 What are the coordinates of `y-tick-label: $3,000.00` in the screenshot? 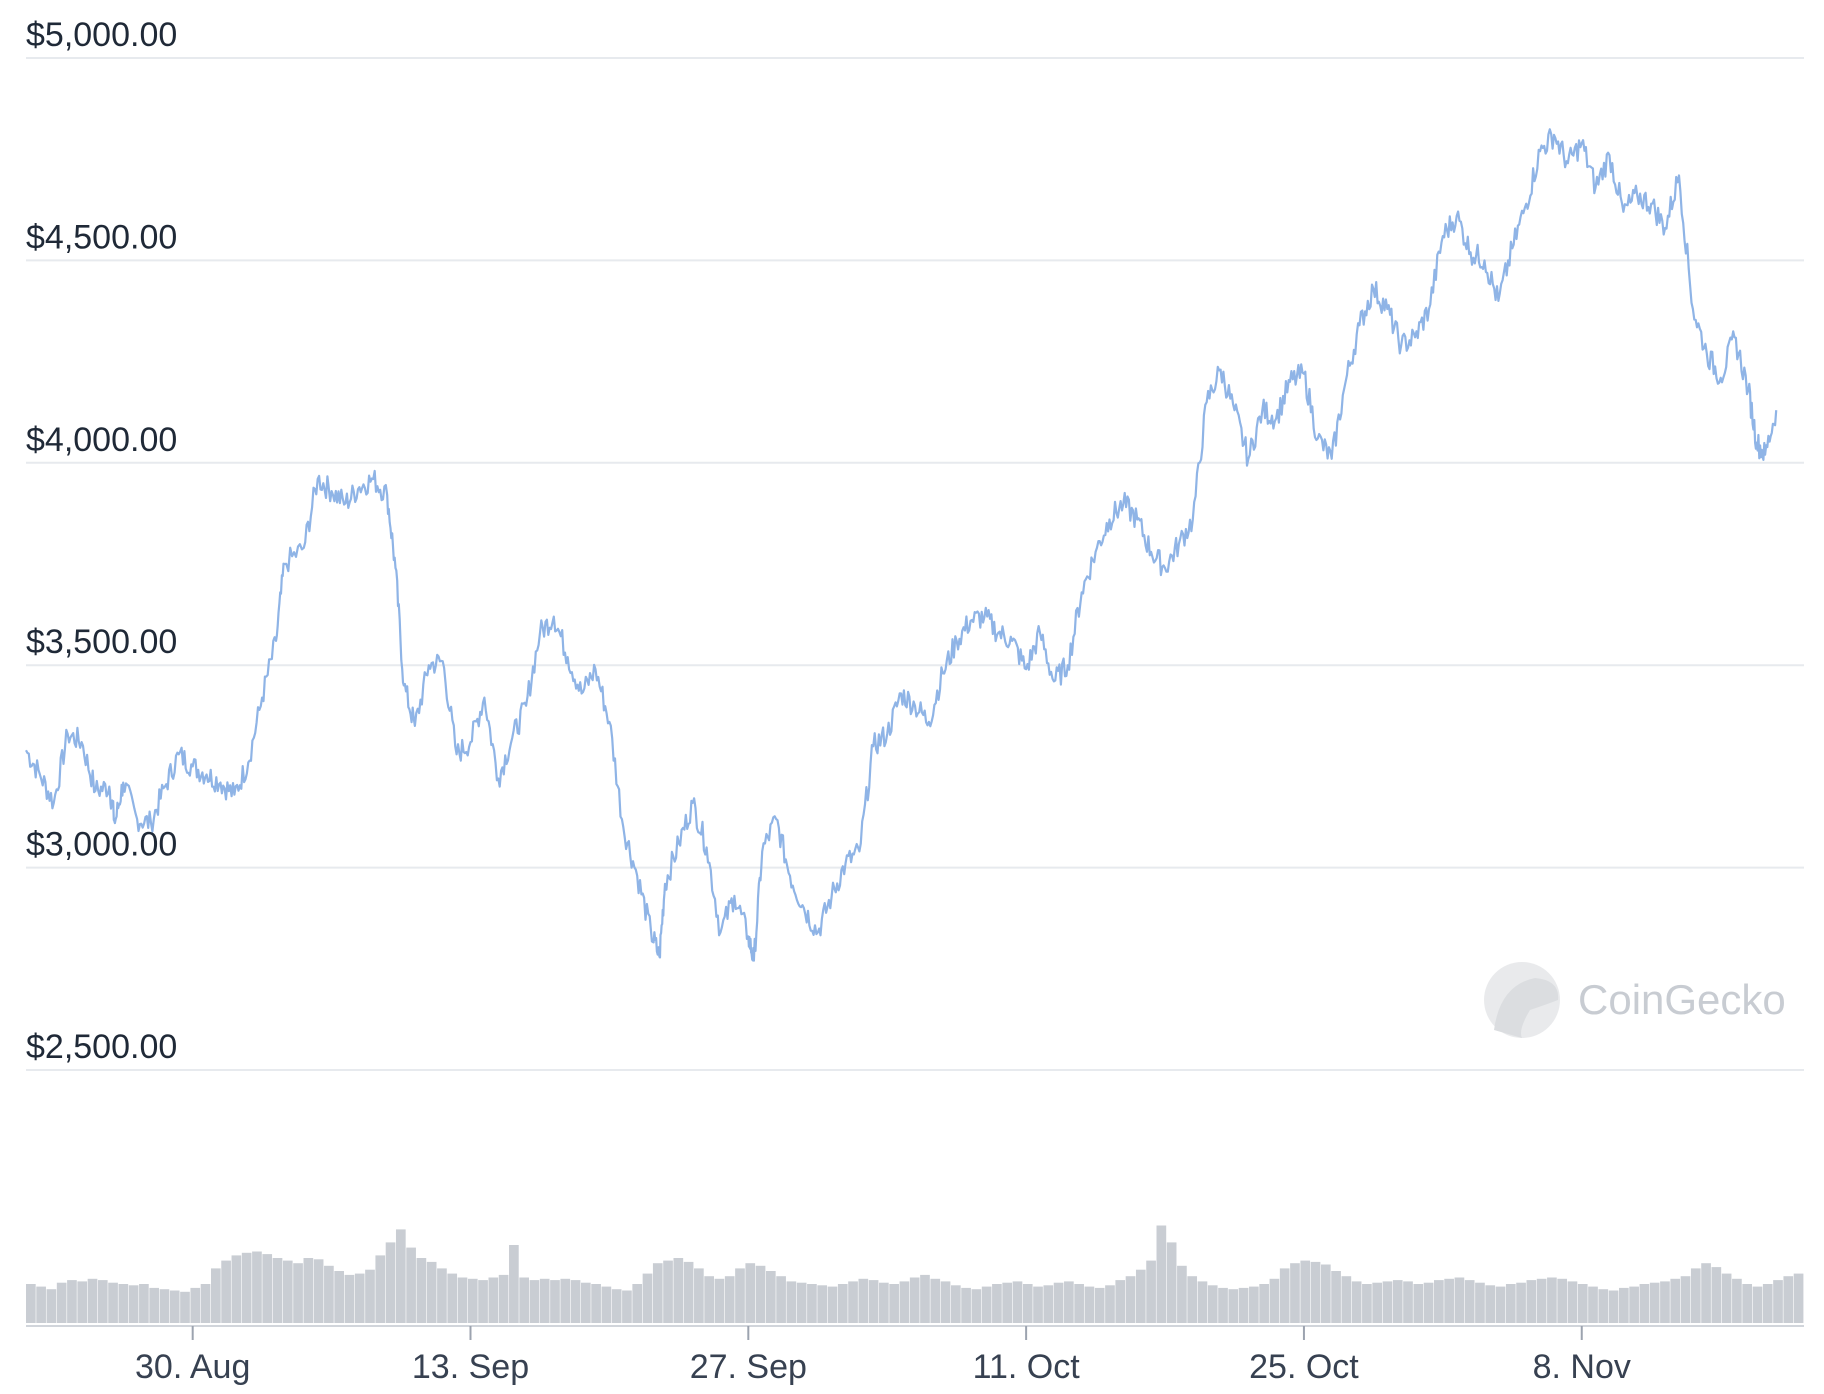 It's located at (101, 845).